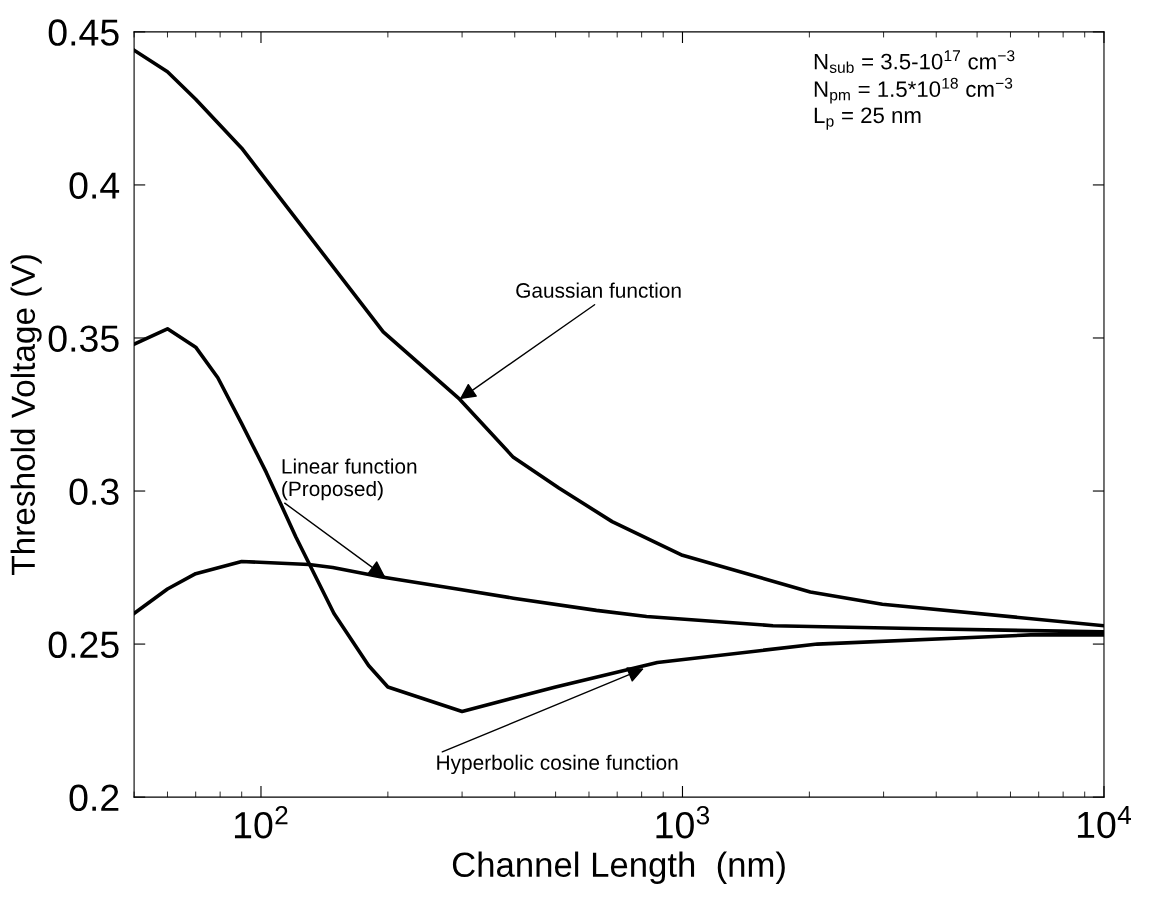 Image resolution: width=1156 pixels, height=911 pixels. I want to click on annotation: Hyperbolic cosine function, so click(557, 764).